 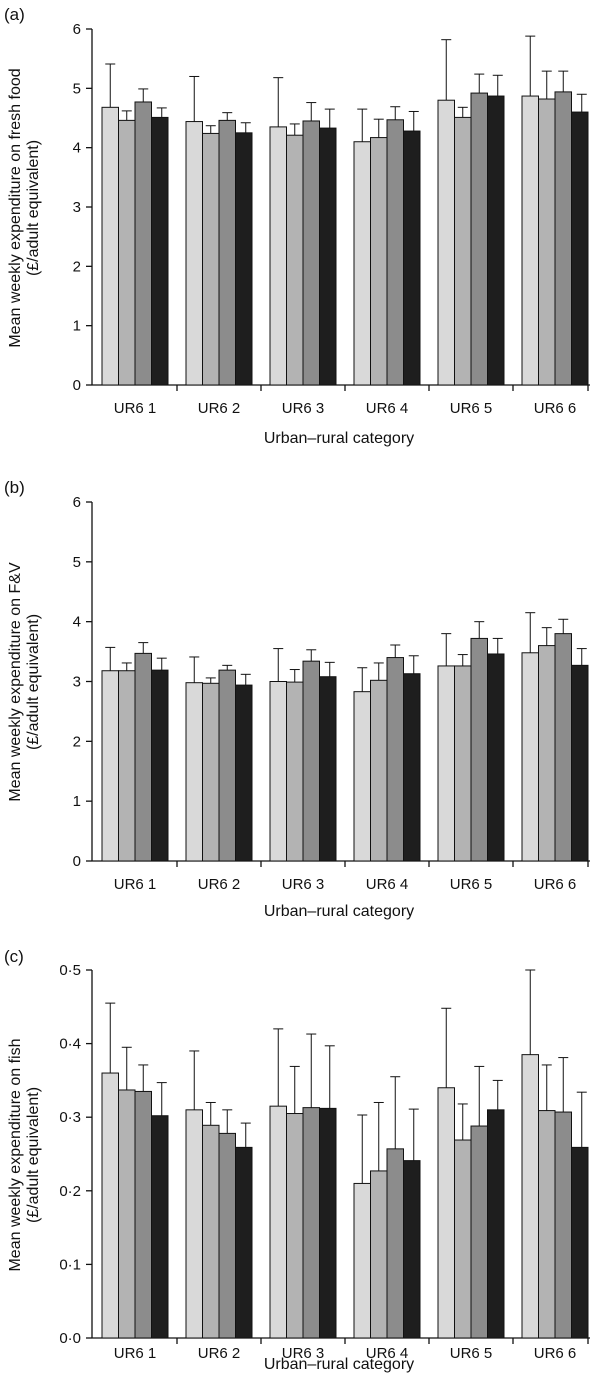 I want to click on y-tick-label: 0, so click(x=77, y=385).